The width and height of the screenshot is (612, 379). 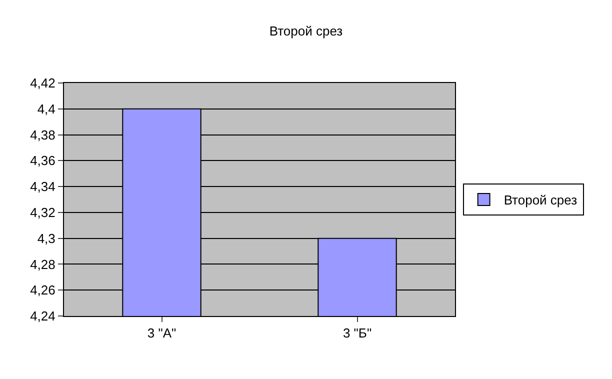 What do you see at coordinates (541, 200) in the screenshot?
I see `legend-label: Второй срез` at bounding box center [541, 200].